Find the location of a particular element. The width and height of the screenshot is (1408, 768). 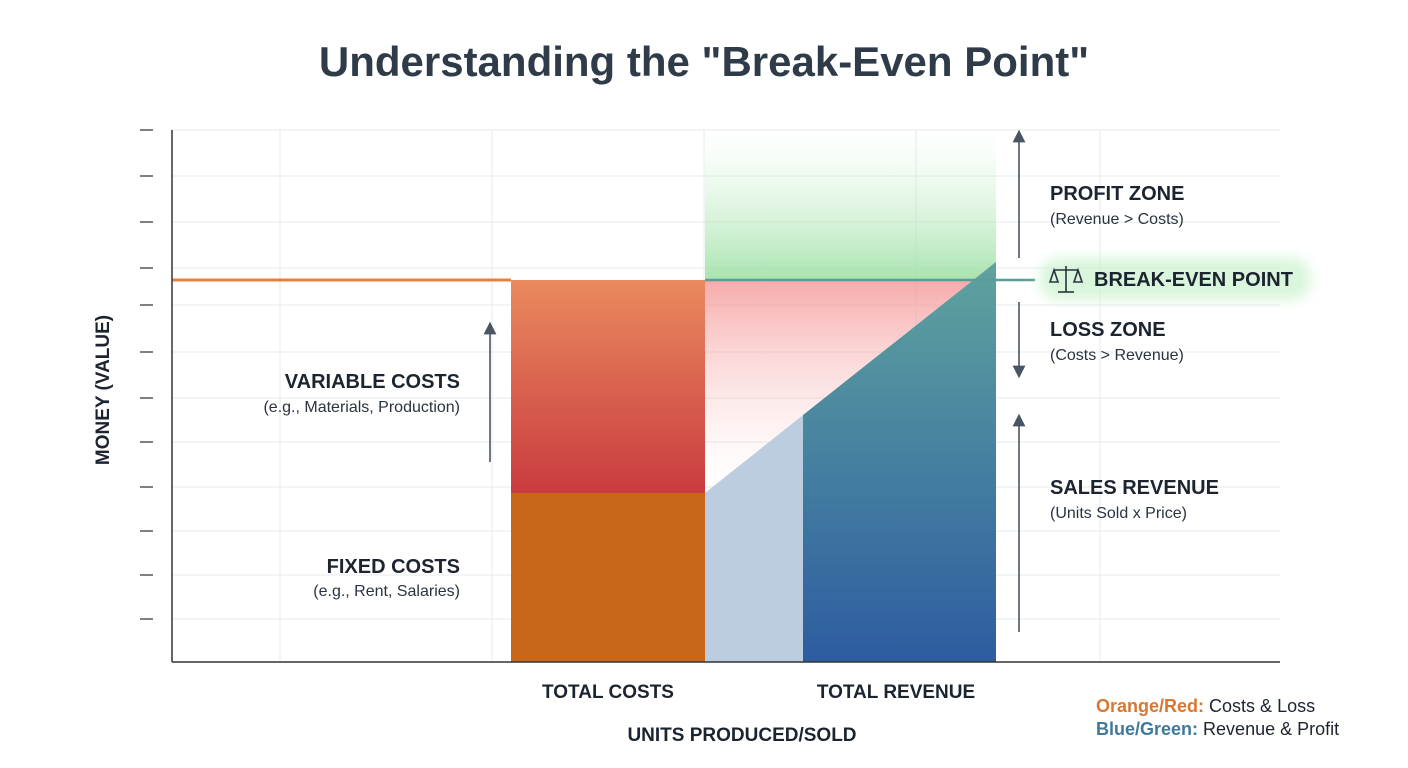

break-even-glow is located at coordinates (1175, 279).